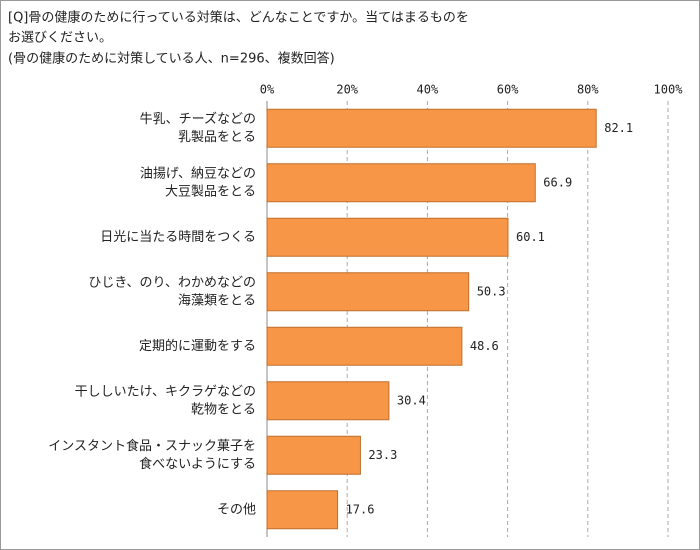 This screenshot has width=700, height=550. I want to click on value-label: 82.1, so click(618, 128).